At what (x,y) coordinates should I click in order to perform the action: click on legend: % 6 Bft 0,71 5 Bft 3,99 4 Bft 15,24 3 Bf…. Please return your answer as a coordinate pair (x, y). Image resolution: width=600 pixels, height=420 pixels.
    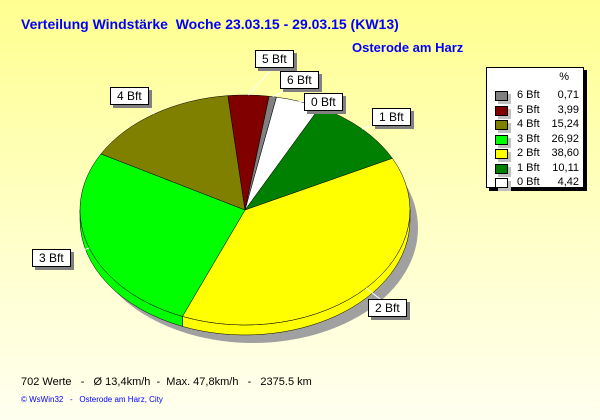
    Looking at the image, I should click on (535, 127).